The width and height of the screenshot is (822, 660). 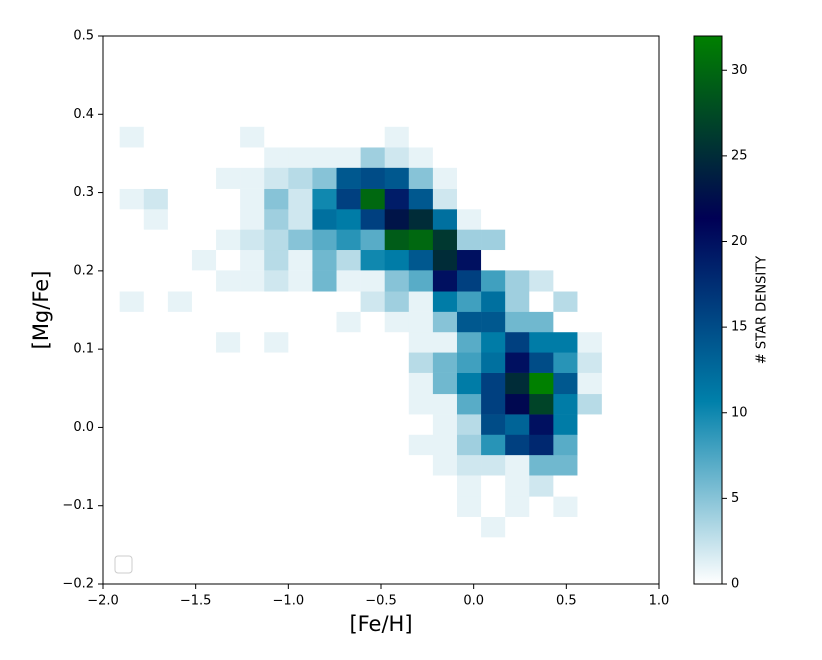 What do you see at coordinates (739, 155) in the screenshot?
I see `colorbar-tick-label: 25` at bounding box center [739, 155].